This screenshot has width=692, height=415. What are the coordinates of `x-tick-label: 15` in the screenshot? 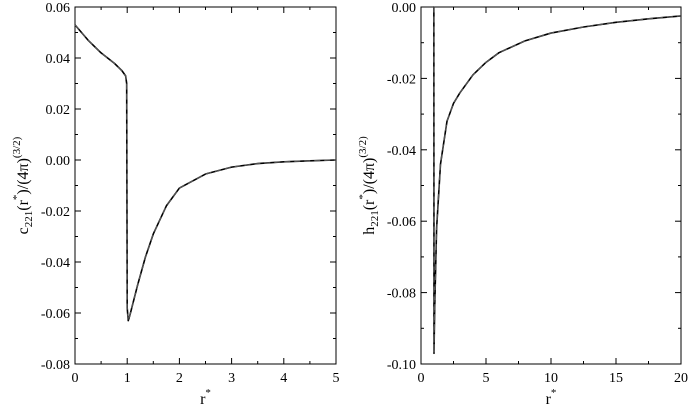 It's located at (616, 378).